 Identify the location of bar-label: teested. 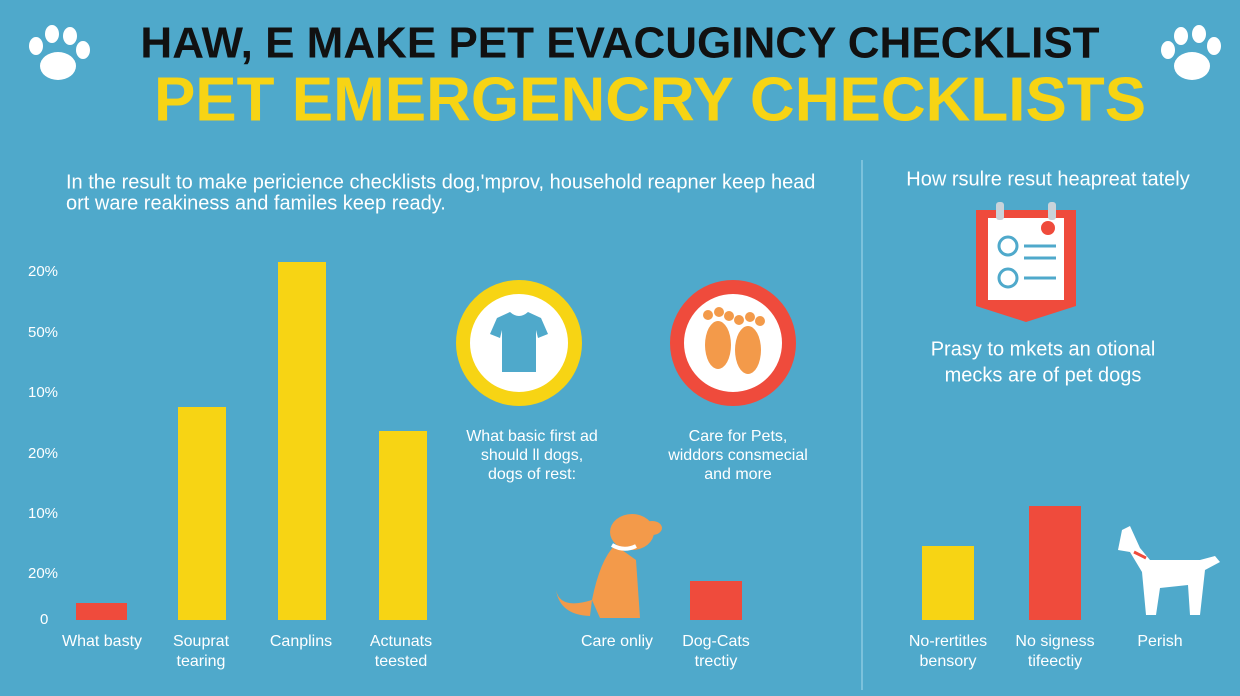
(401, 661).